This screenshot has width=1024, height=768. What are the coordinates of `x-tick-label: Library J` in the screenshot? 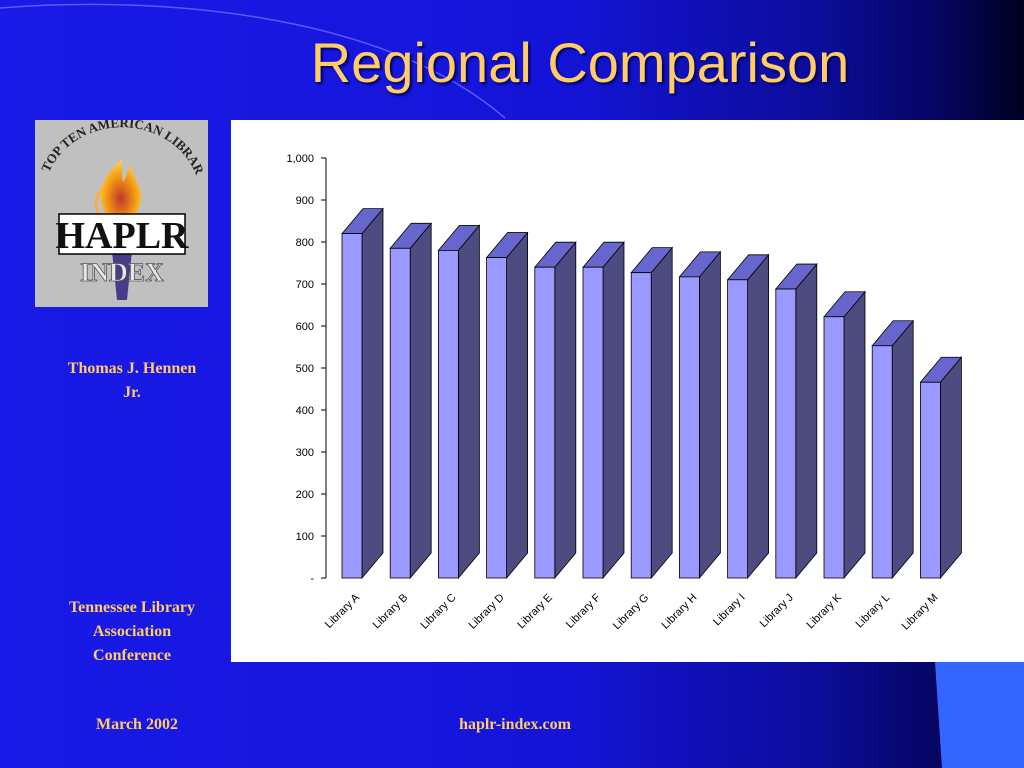 It's located at (777, 611).